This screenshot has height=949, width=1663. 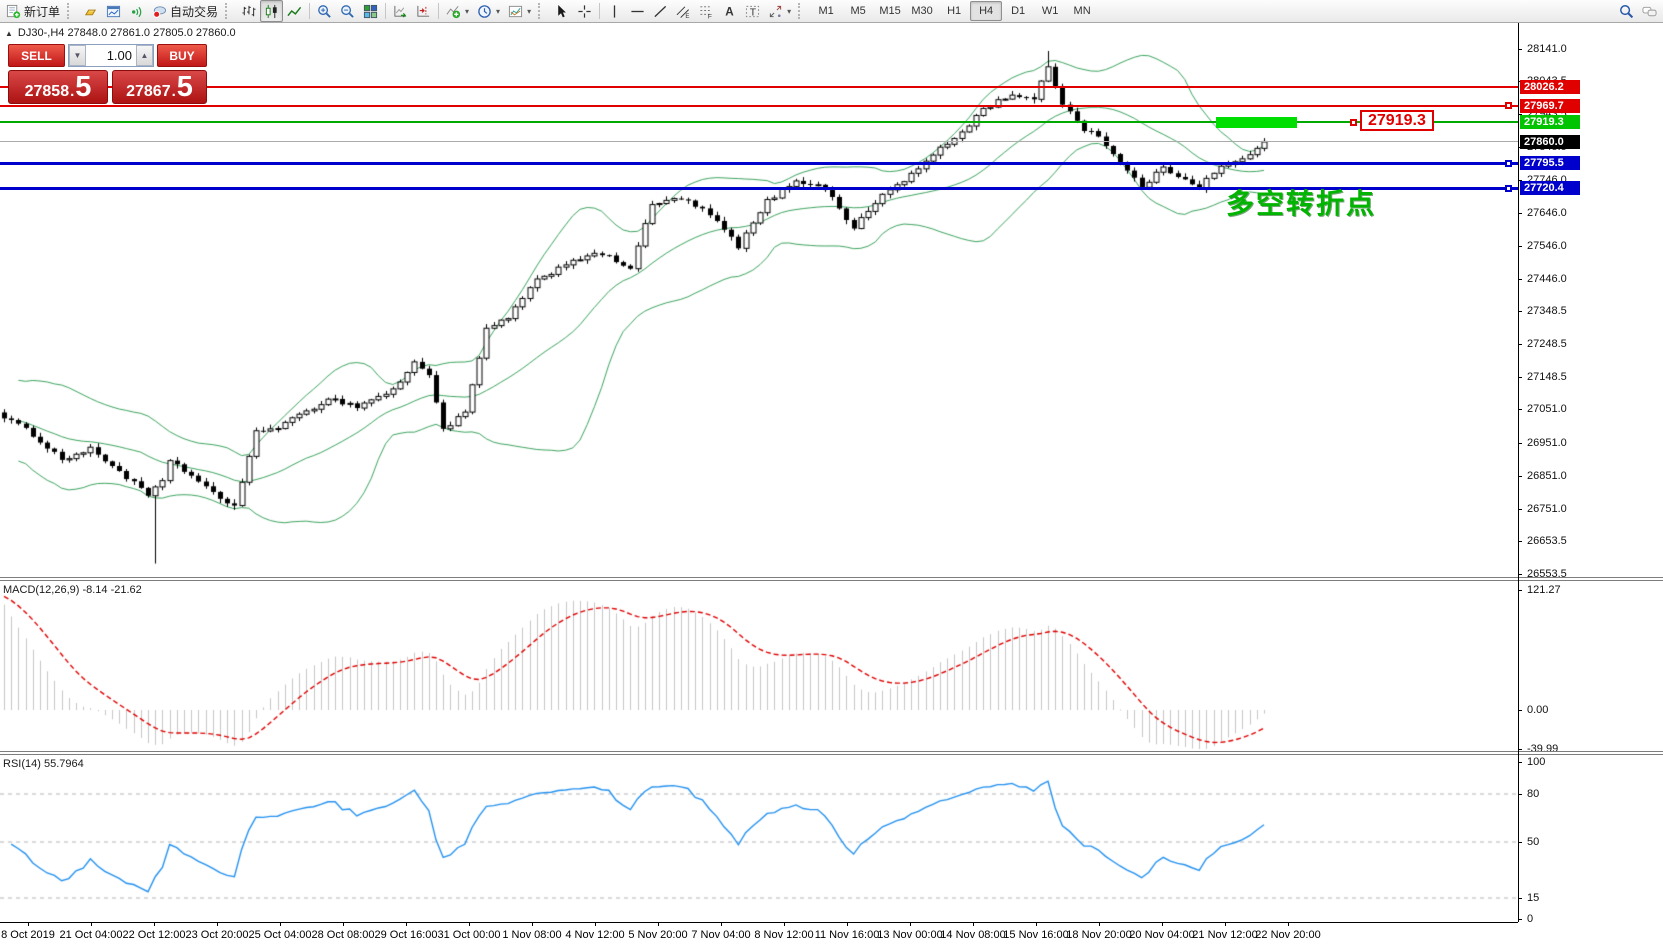 What do you see at coordinates (1533, 842) in the screenshot?
I see `axis-tick-label: 50` at bounding box center [1533, 842].